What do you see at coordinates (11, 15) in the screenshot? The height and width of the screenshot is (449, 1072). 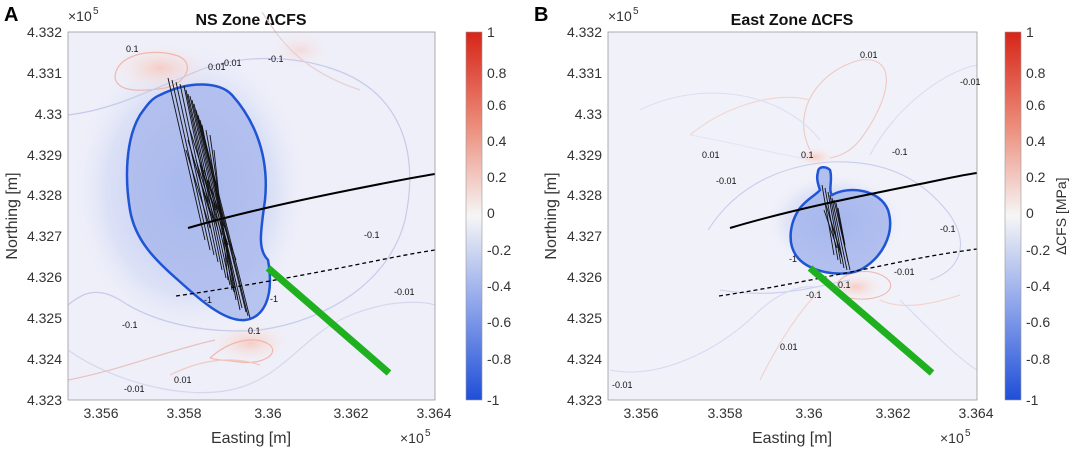 I see `panel-letter-a: A` at bounding box center [11, 15].